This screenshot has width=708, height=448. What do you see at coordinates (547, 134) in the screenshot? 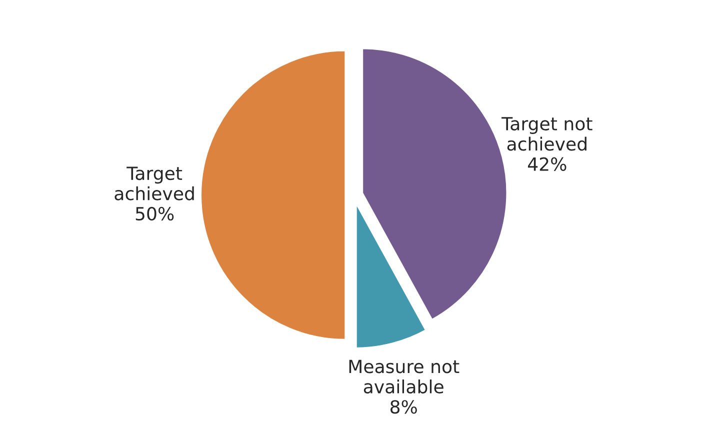
I see `slice-label: Target not achieved` at bounding box center [547, 134].